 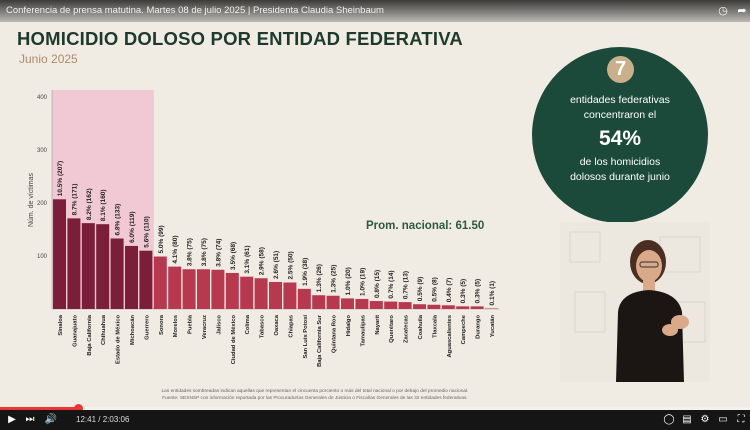 What do you see at coordinates (741, 419) in the screenshot?
I see `fullscreen-icon: ⛶` at bounding box center [741, 419].